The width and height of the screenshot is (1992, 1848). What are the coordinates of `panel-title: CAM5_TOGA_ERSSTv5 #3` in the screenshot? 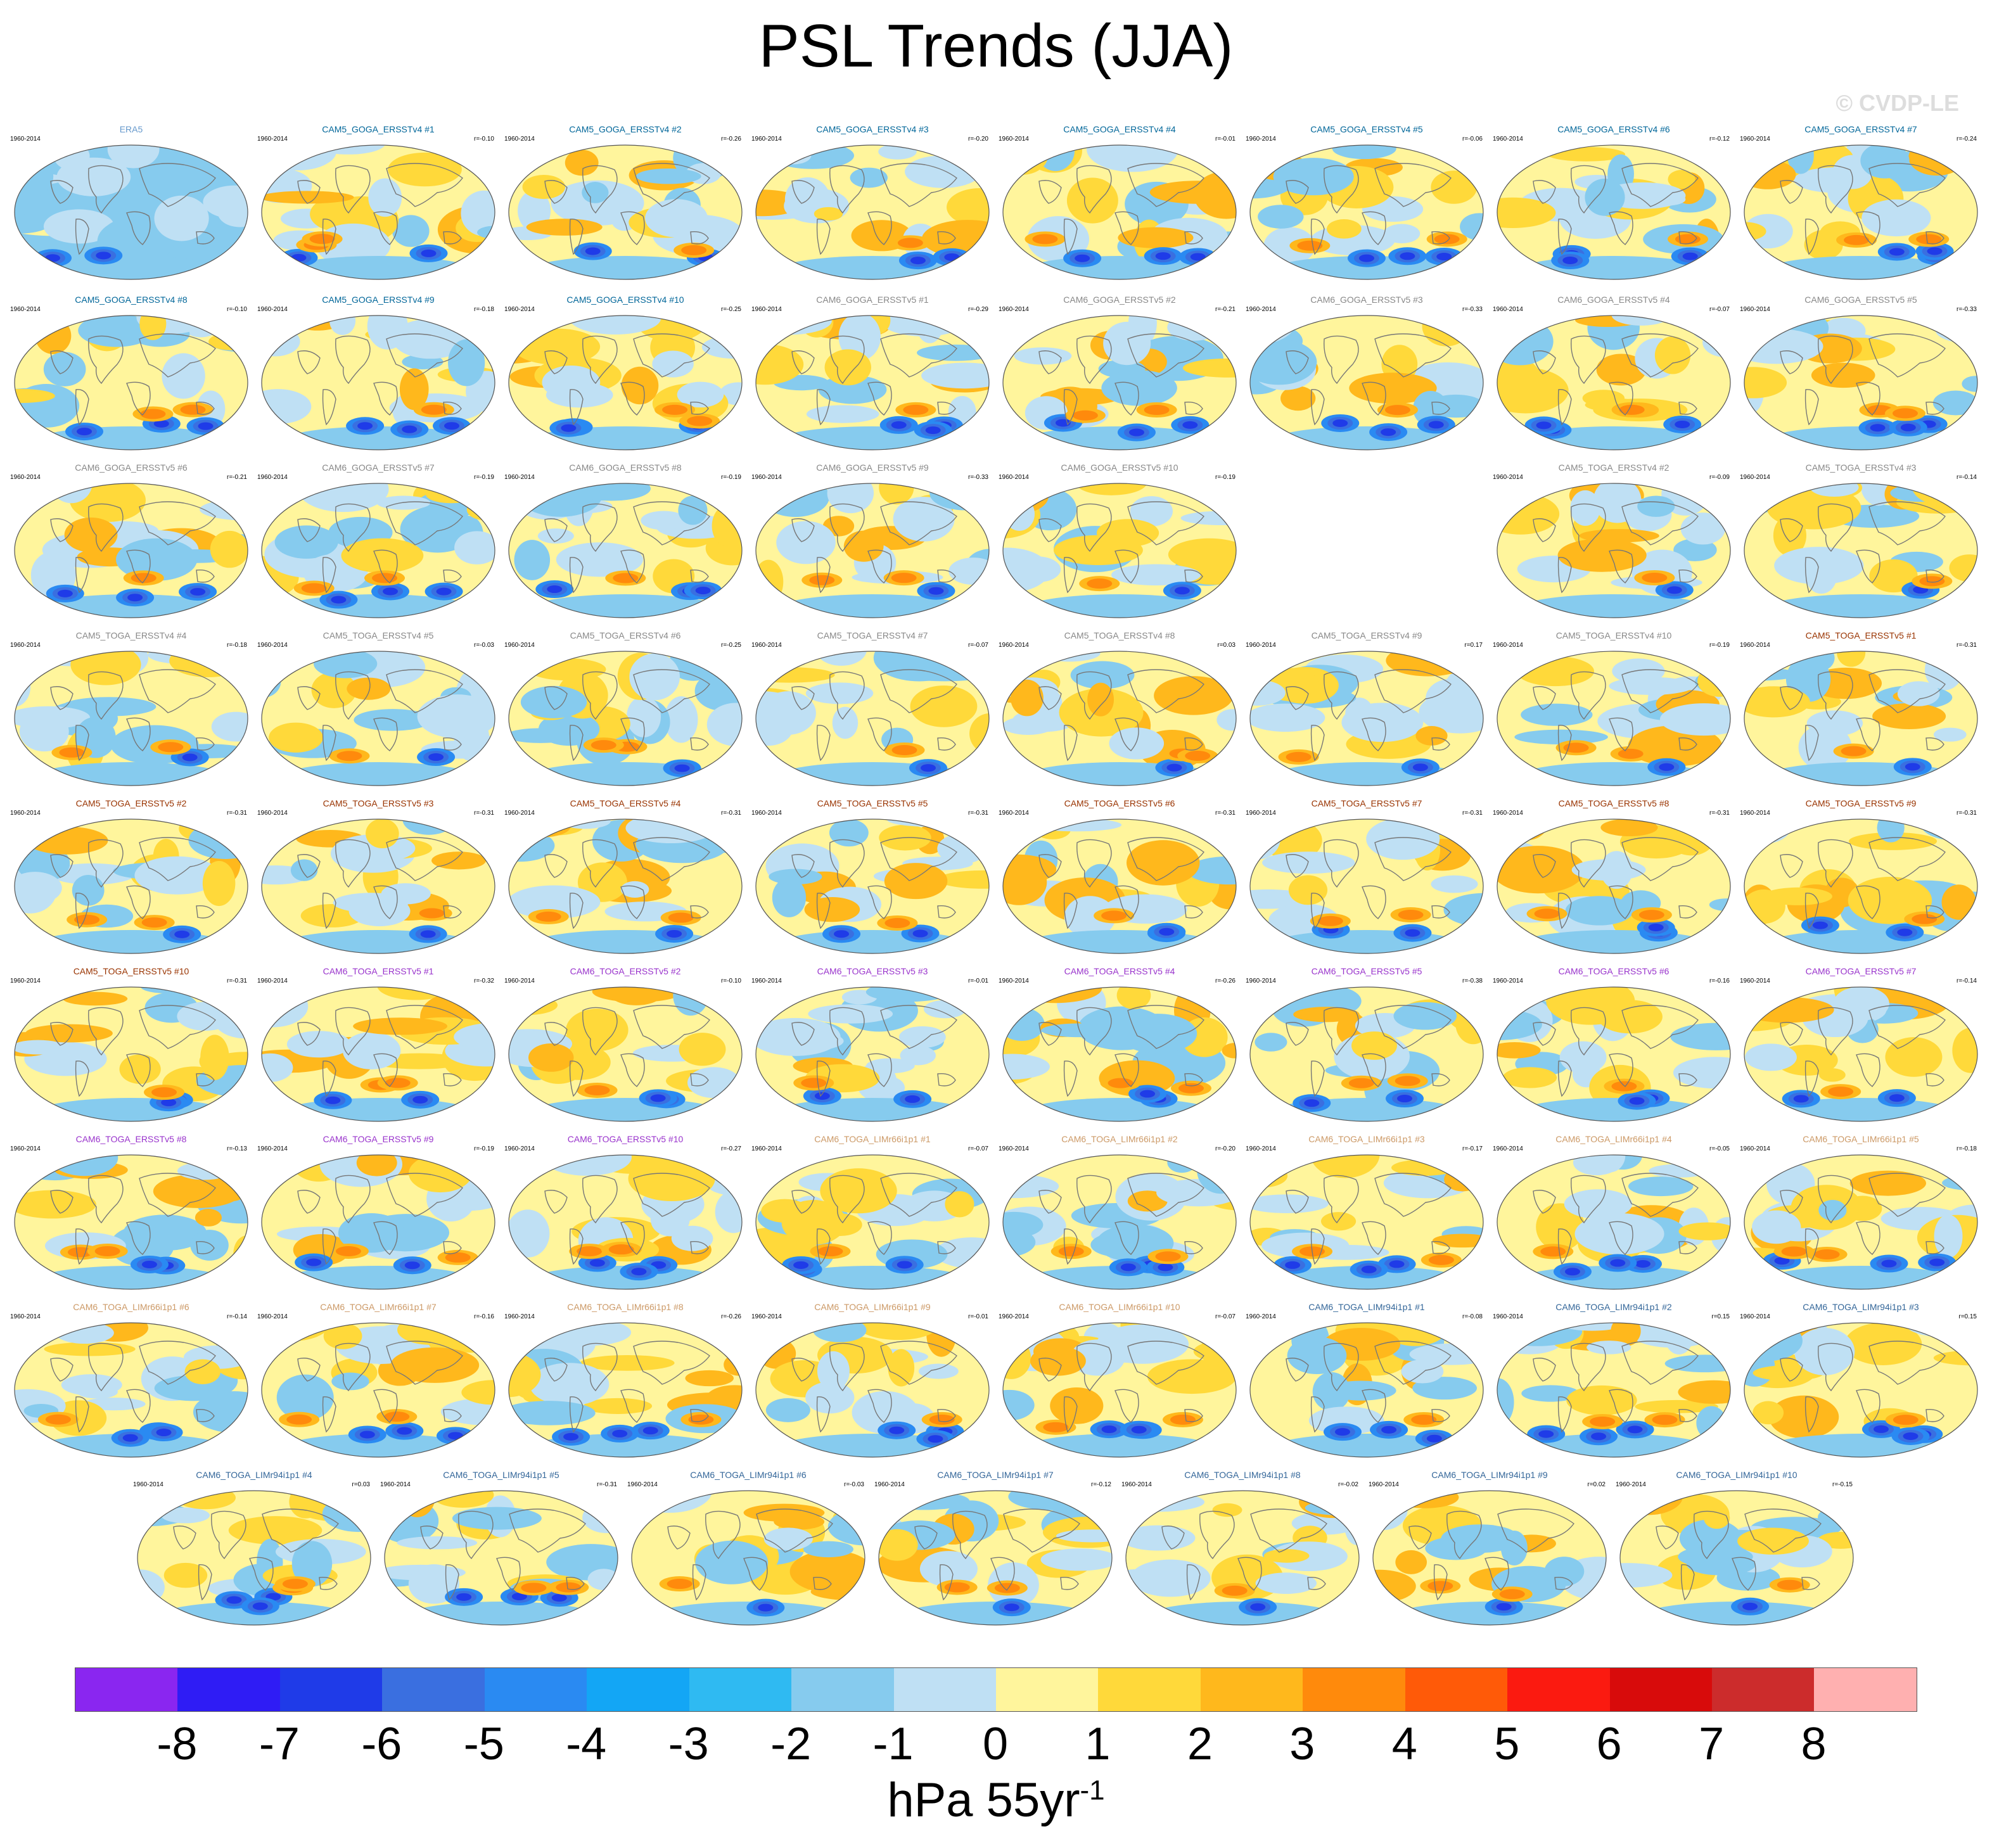 It's located at (378, 803).